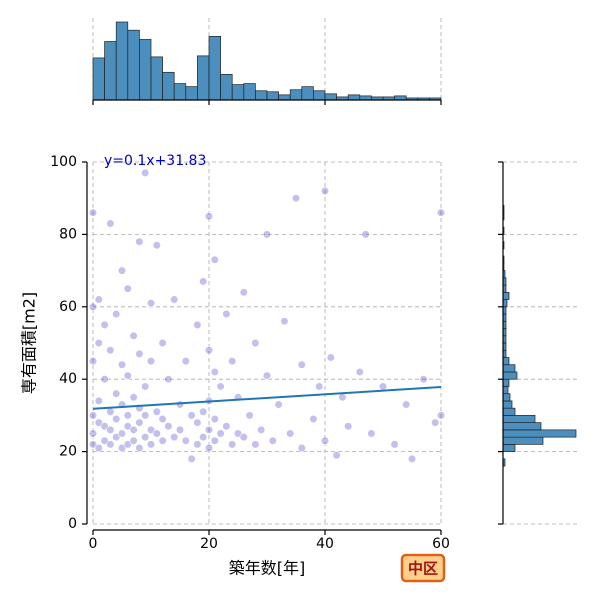 The image size is (600, 600). I want to click on x-axis-label: 築年数[年], so click(267, 568).